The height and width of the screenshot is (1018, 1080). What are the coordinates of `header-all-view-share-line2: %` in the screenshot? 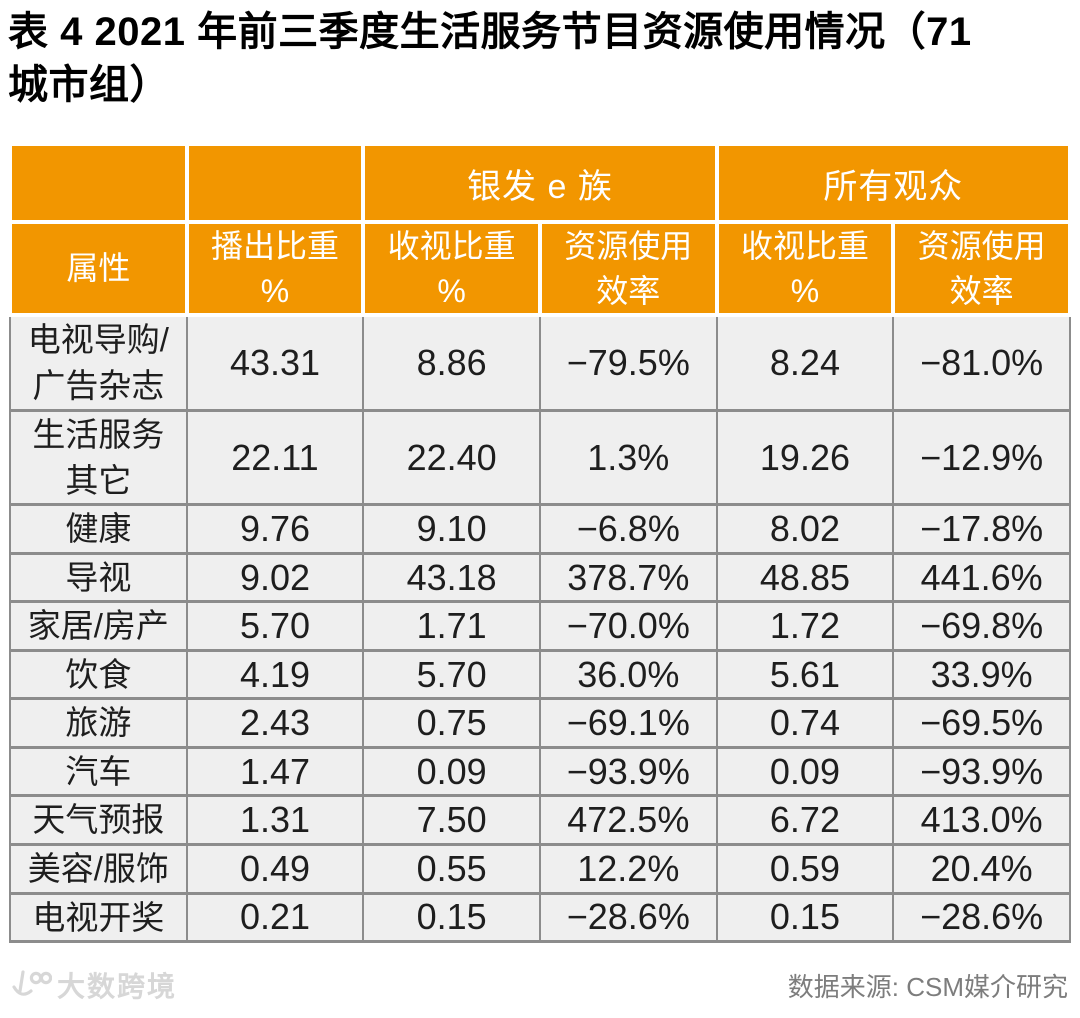 It's located at (805, 290).